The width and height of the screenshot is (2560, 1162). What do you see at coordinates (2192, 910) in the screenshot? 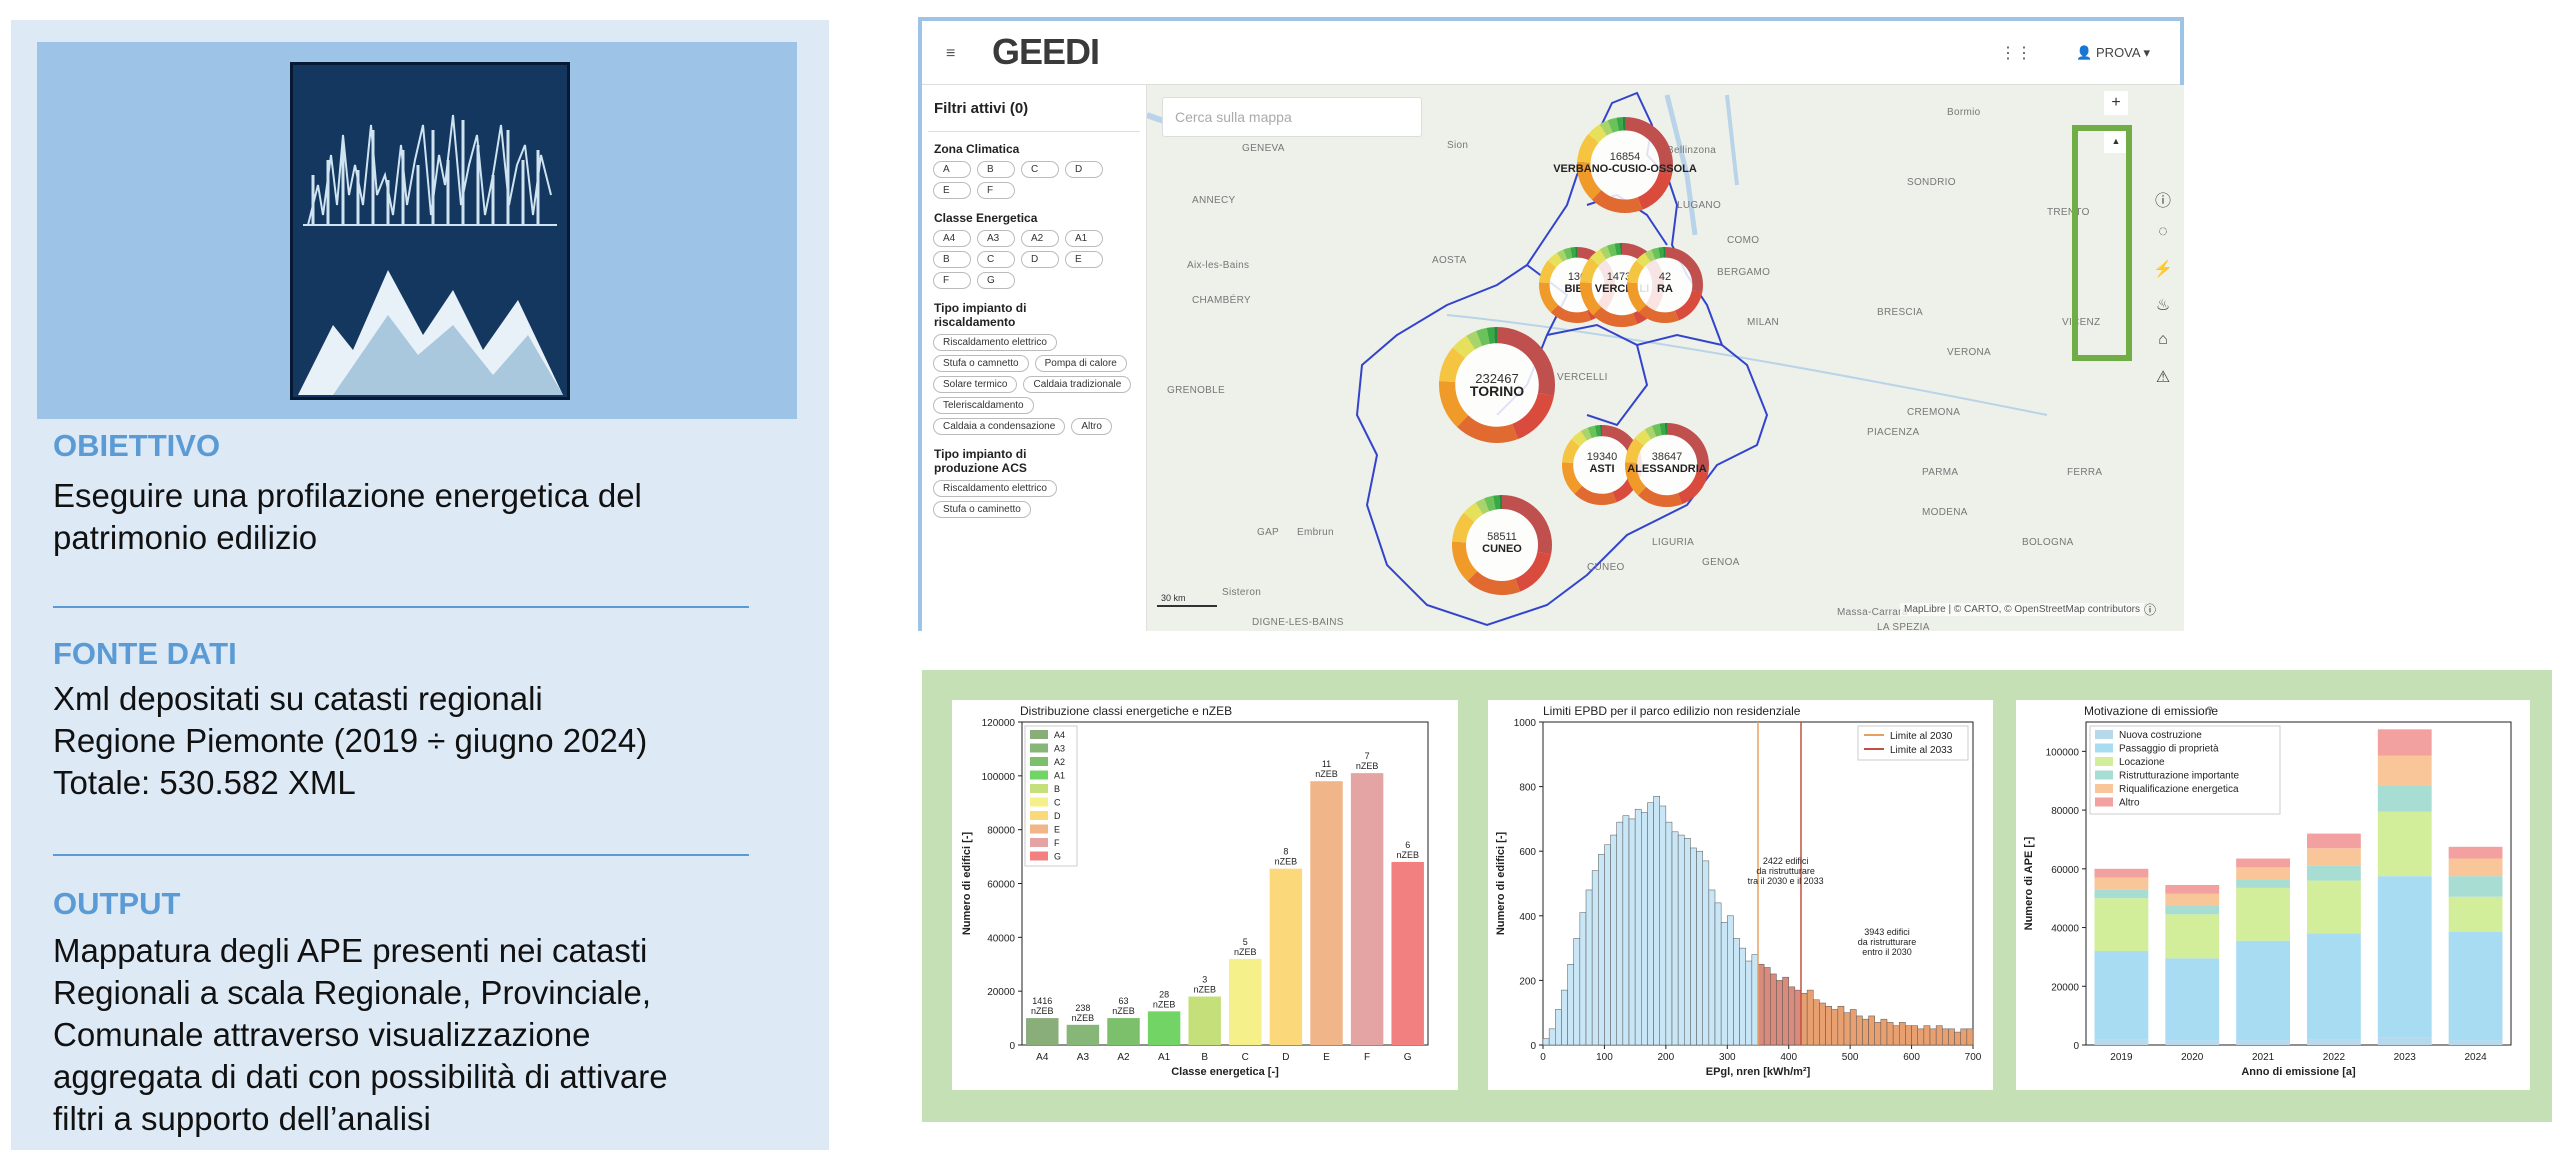
I see `stacked-bar-segment` at bounding box center [2192, 910].